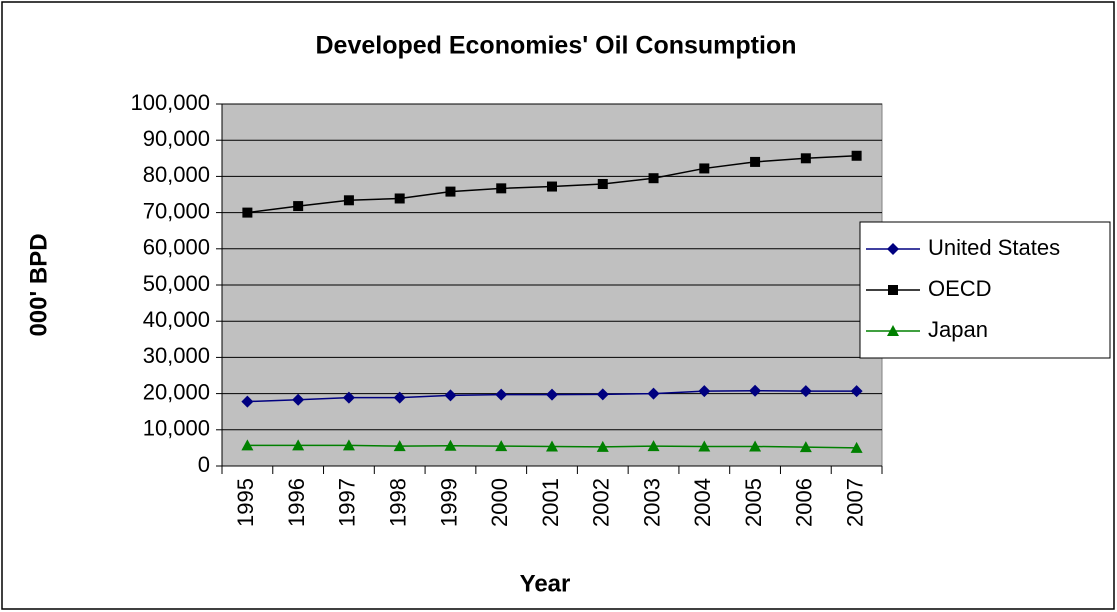 Image resolution: width=1117 pixels, height=612 pixels. Describe the element at coordinates (176, 247) in the screenshot. I see `y-tick-label: 60,000` at that location.